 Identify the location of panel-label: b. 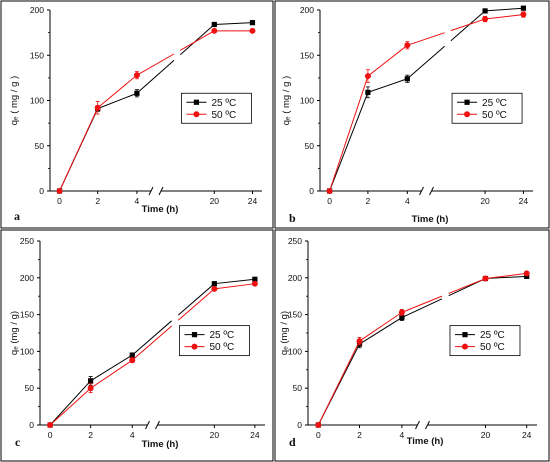
(292, 218).